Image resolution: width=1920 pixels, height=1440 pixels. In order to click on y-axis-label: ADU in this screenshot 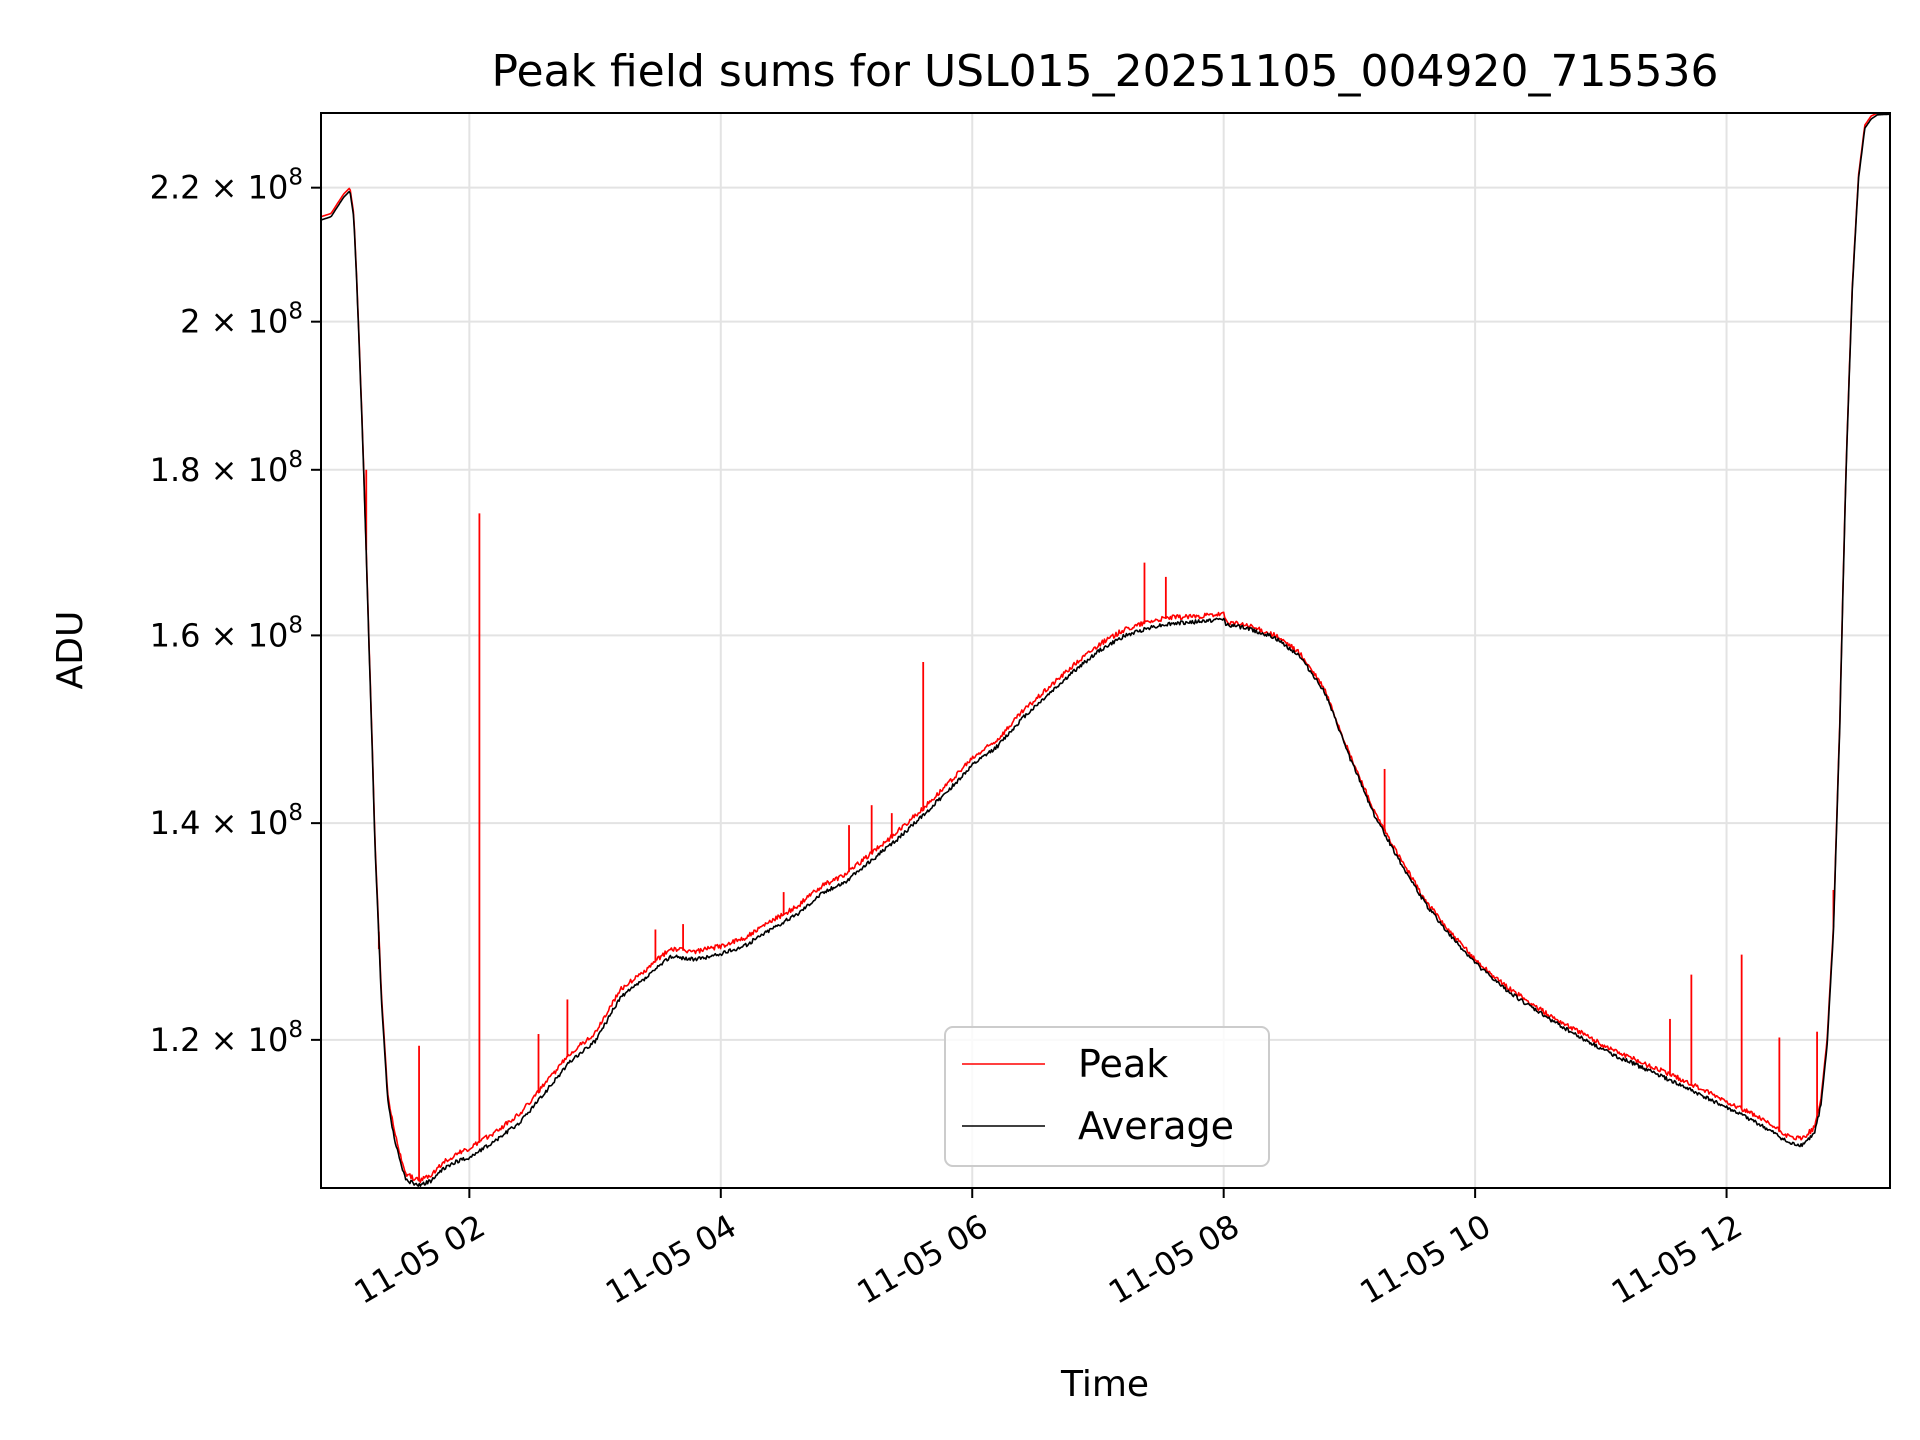, I will do `click(70, 650)`.